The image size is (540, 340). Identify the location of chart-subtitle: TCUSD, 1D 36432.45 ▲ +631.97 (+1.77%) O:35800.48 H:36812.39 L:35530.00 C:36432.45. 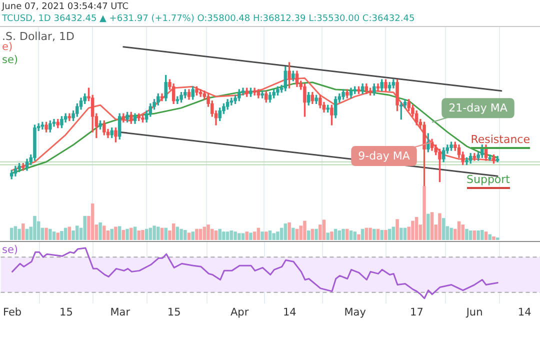
(208, 19).